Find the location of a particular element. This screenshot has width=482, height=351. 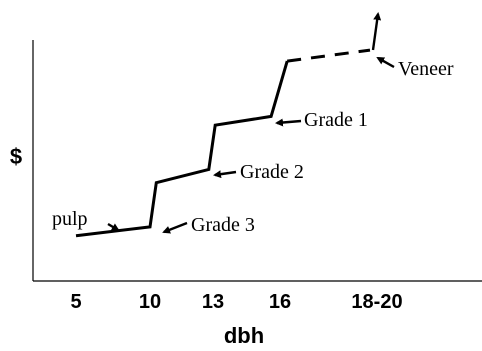

upward-arrow is located at coordinates (376, 31).